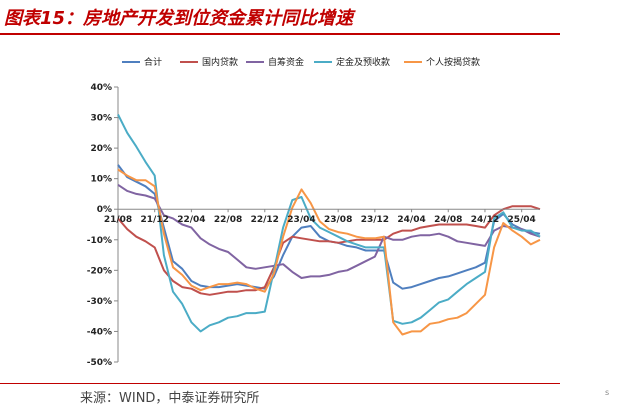  I want to click on legend-label-3: 自筹资金, so click(286, 62).